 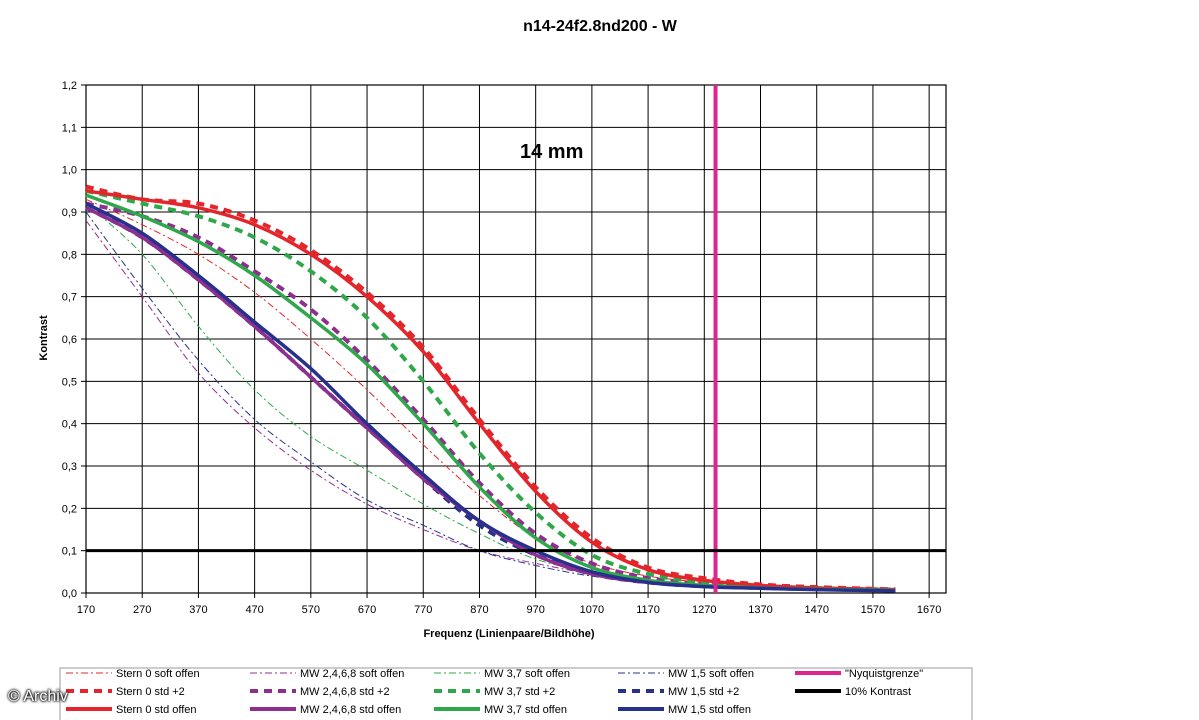 I want to click on y-tick-label: 1,2, so click(x=69, y=86).